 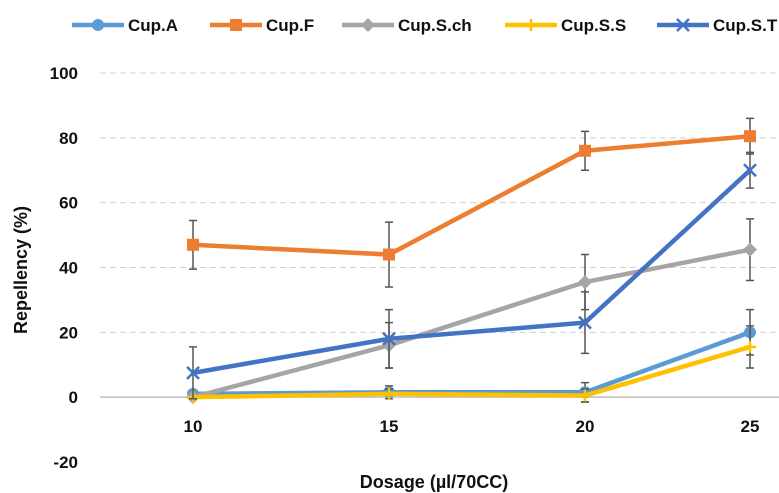 I want to click on legend-item: Cup.F, so click(x=262, y=25).